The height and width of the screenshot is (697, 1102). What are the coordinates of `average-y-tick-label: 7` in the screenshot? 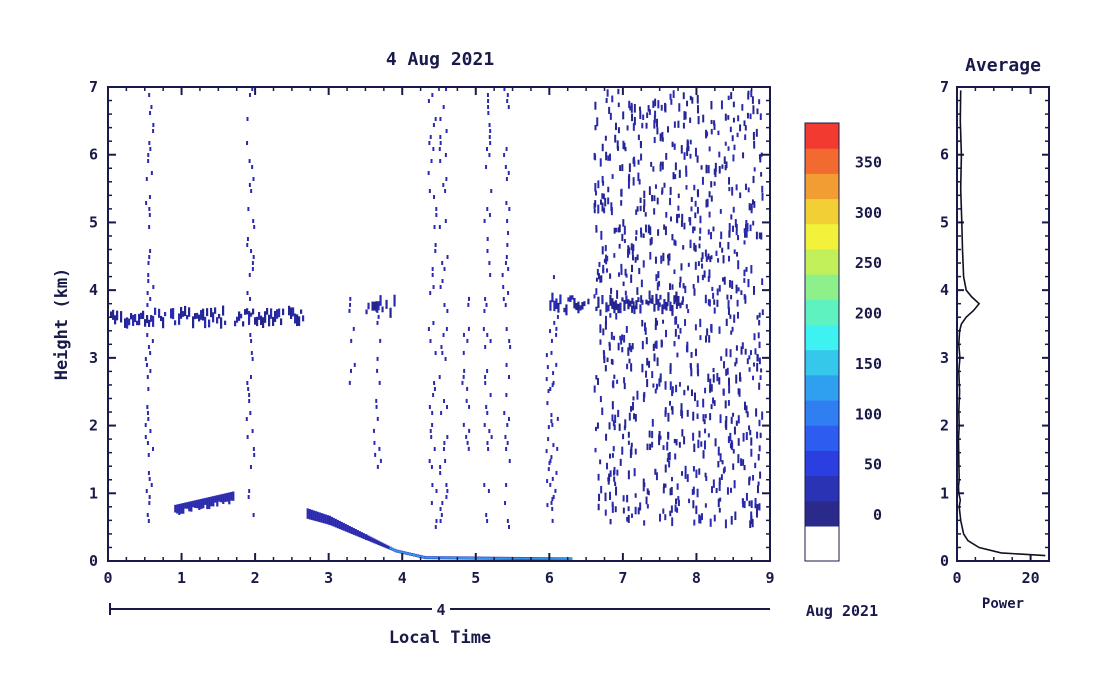 It's located at (944, 87).